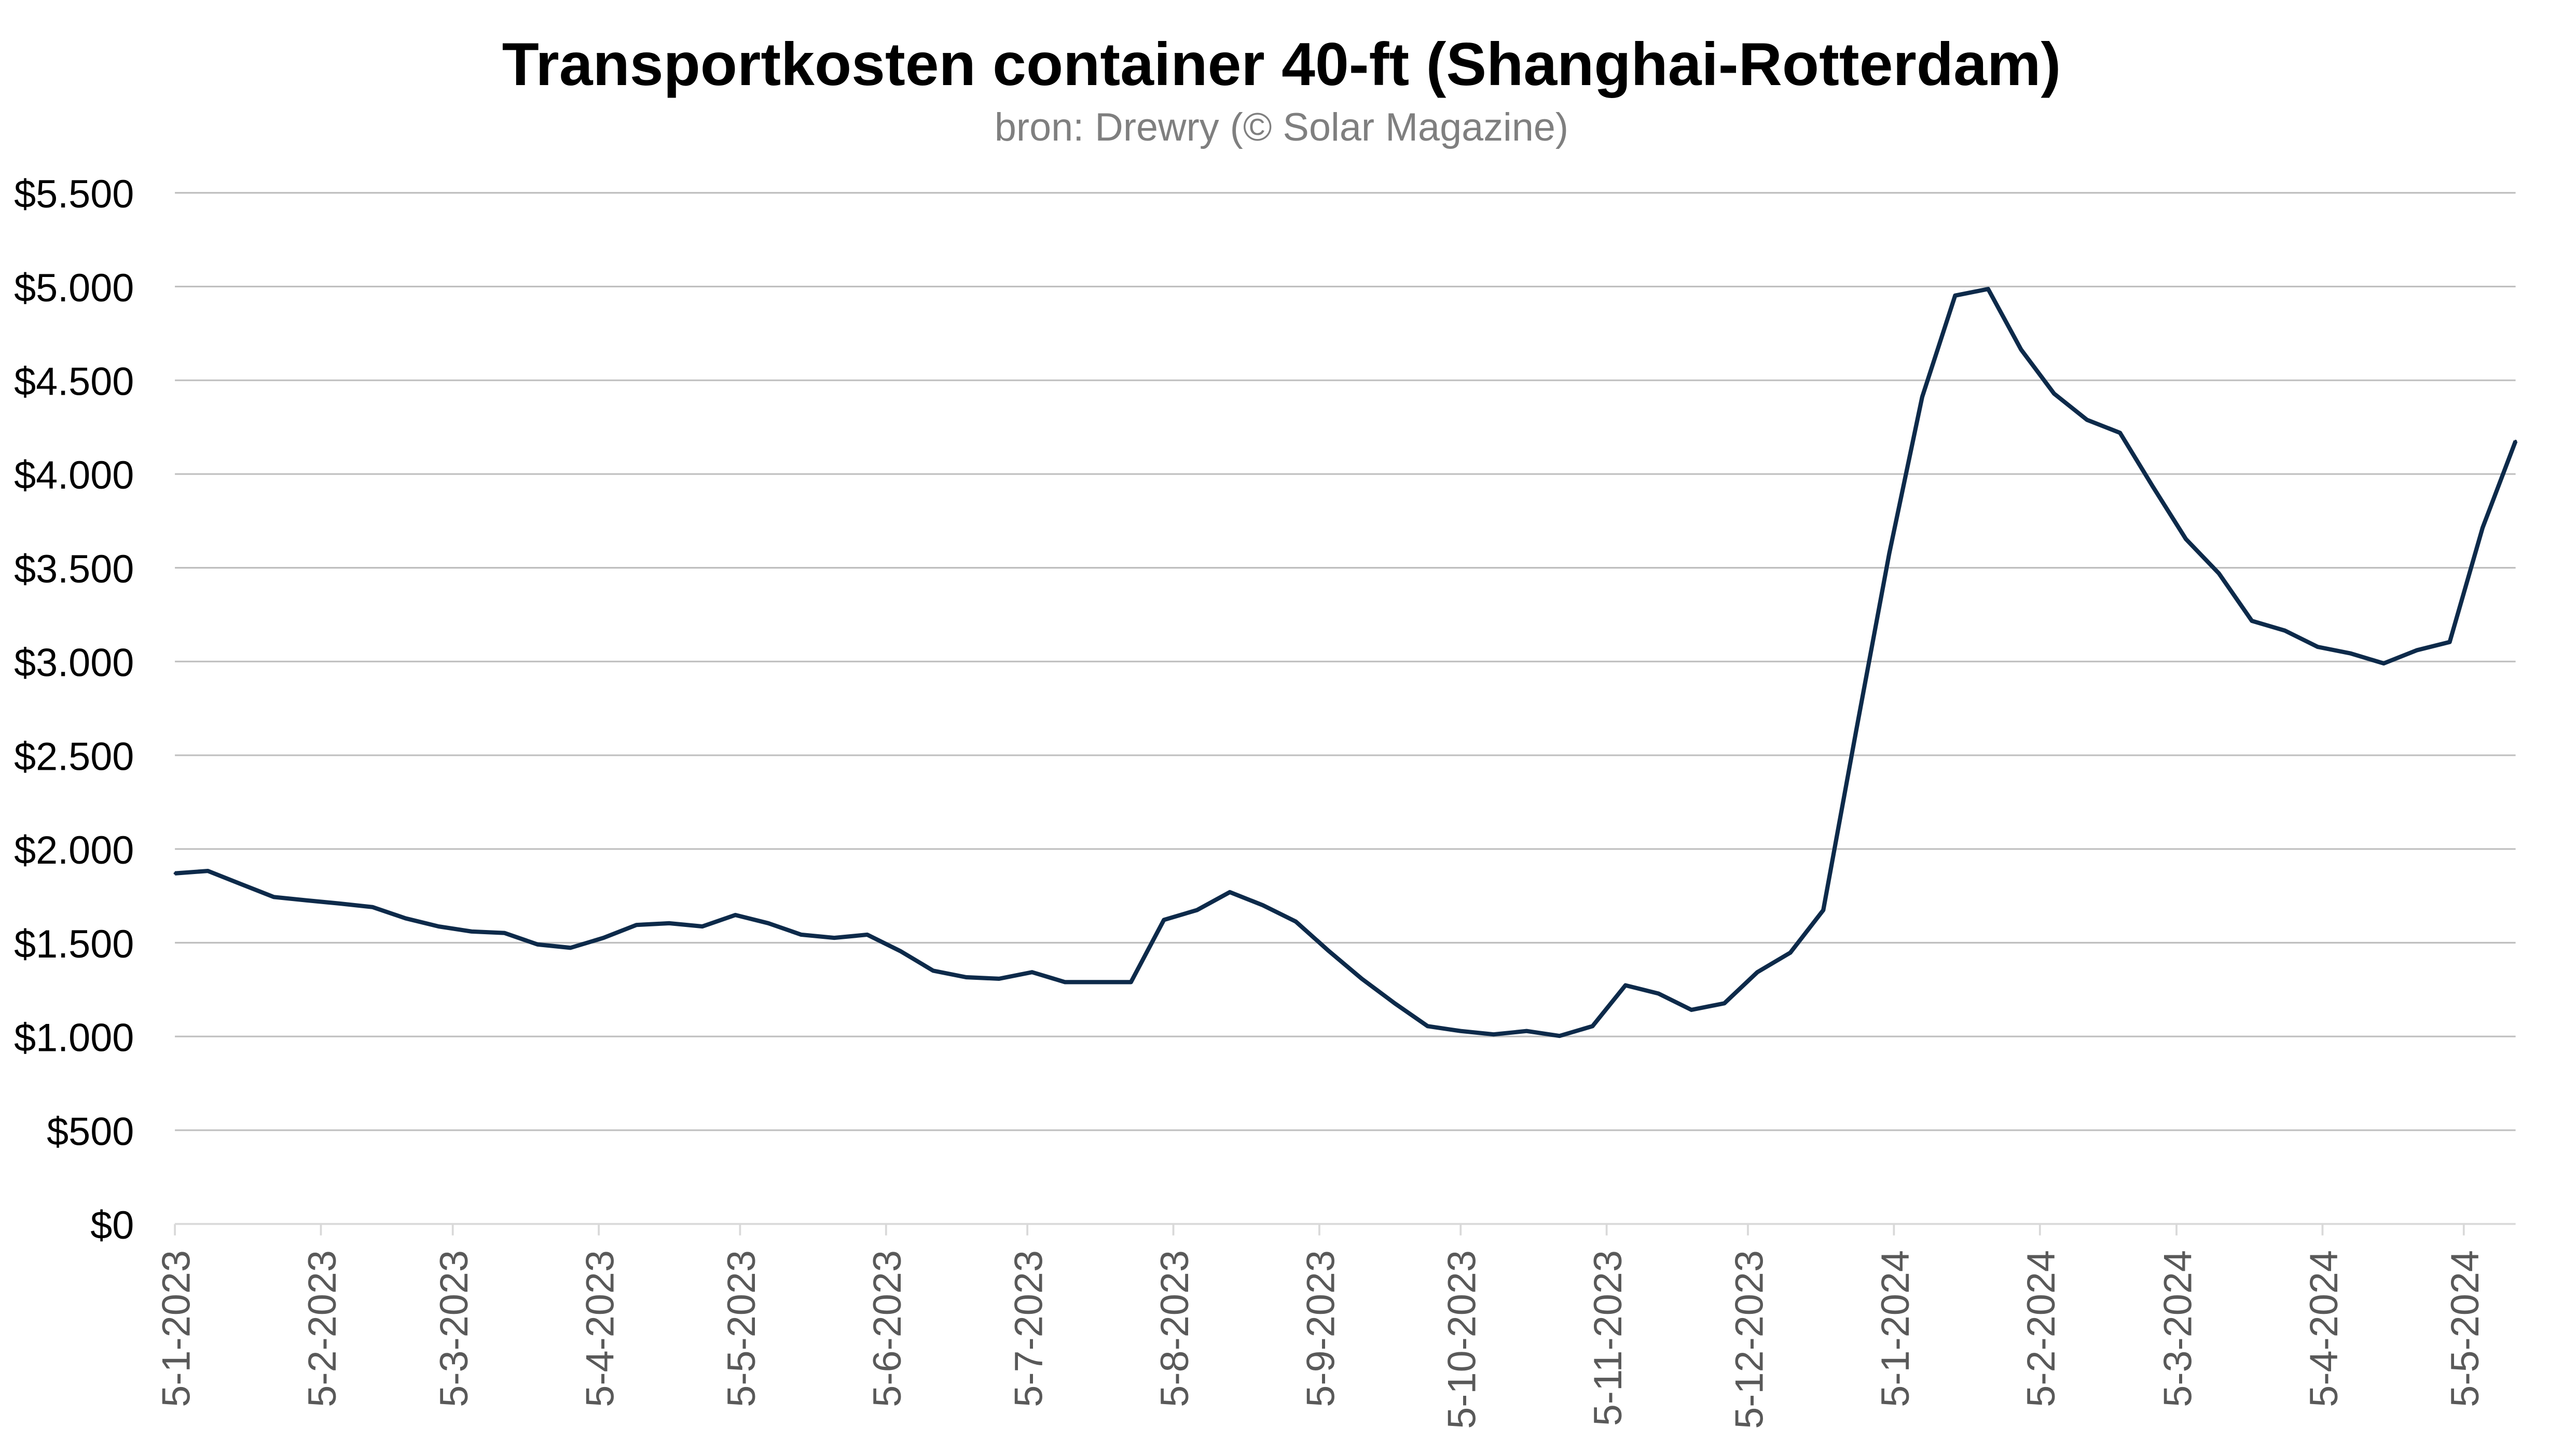 The image size is (2563, 1456). Describe the element at coordinates (2178, 1328) in the screenshot. I see `x-tick-label: 5-3-2024` at that location.